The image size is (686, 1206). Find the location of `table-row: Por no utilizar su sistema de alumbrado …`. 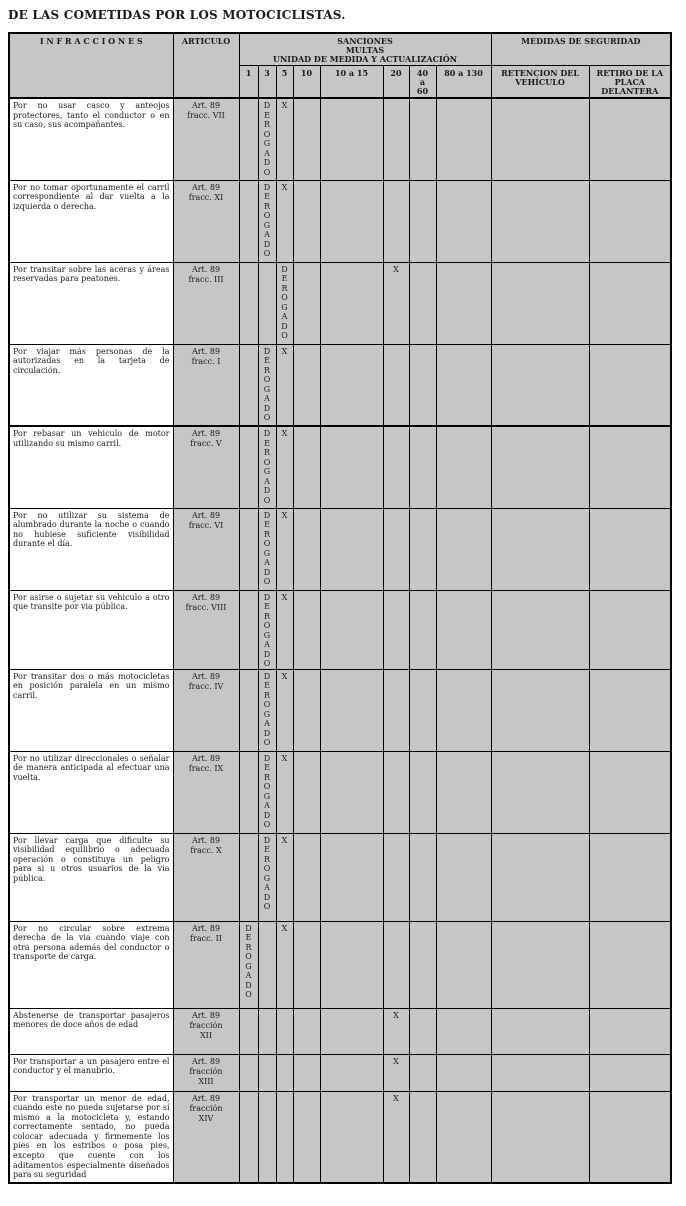

table-row: Por no utilizar su sistema de alumbrado … is located at coordinates (340, 549).